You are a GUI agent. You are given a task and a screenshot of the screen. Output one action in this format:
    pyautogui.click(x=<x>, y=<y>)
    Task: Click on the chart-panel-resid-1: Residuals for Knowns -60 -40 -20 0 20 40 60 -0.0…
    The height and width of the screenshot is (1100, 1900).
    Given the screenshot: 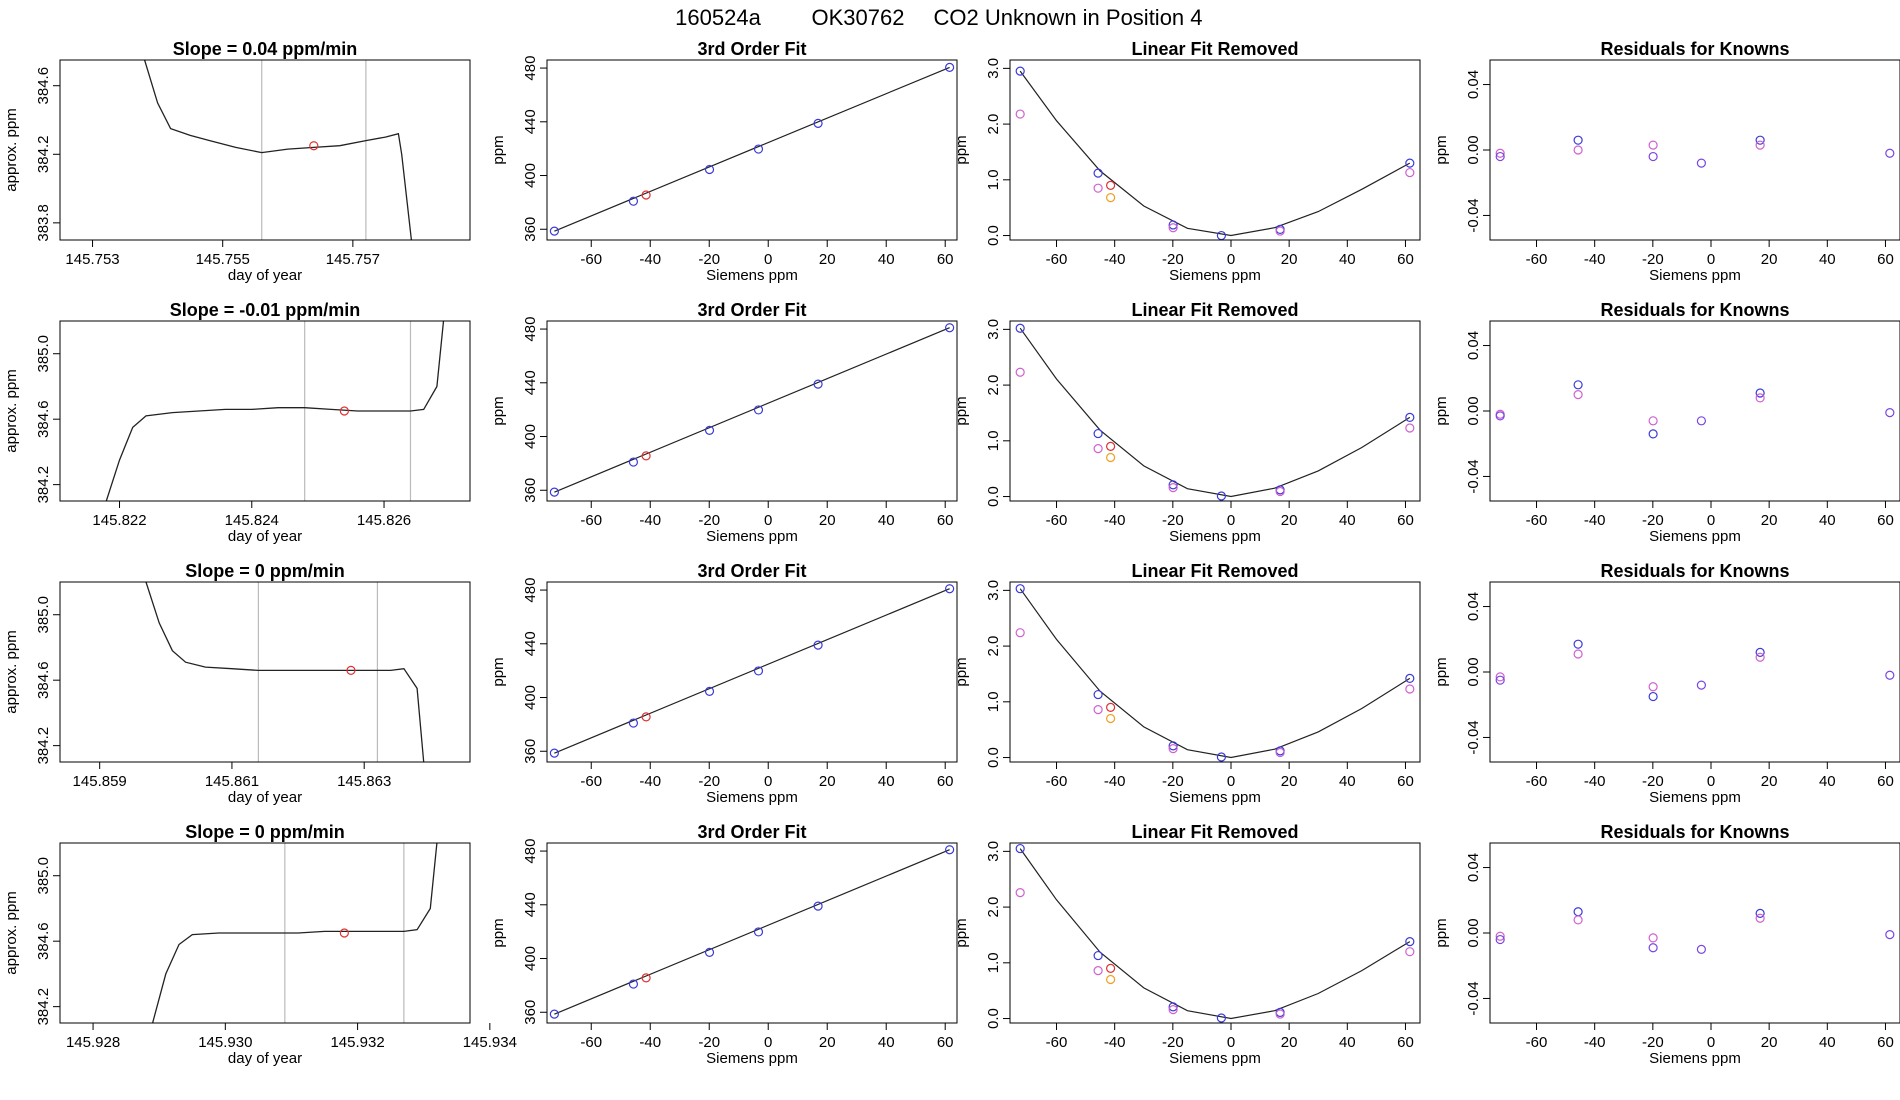 What is the action you would take?
    pyautogui.click(x=1666, y=161)
    